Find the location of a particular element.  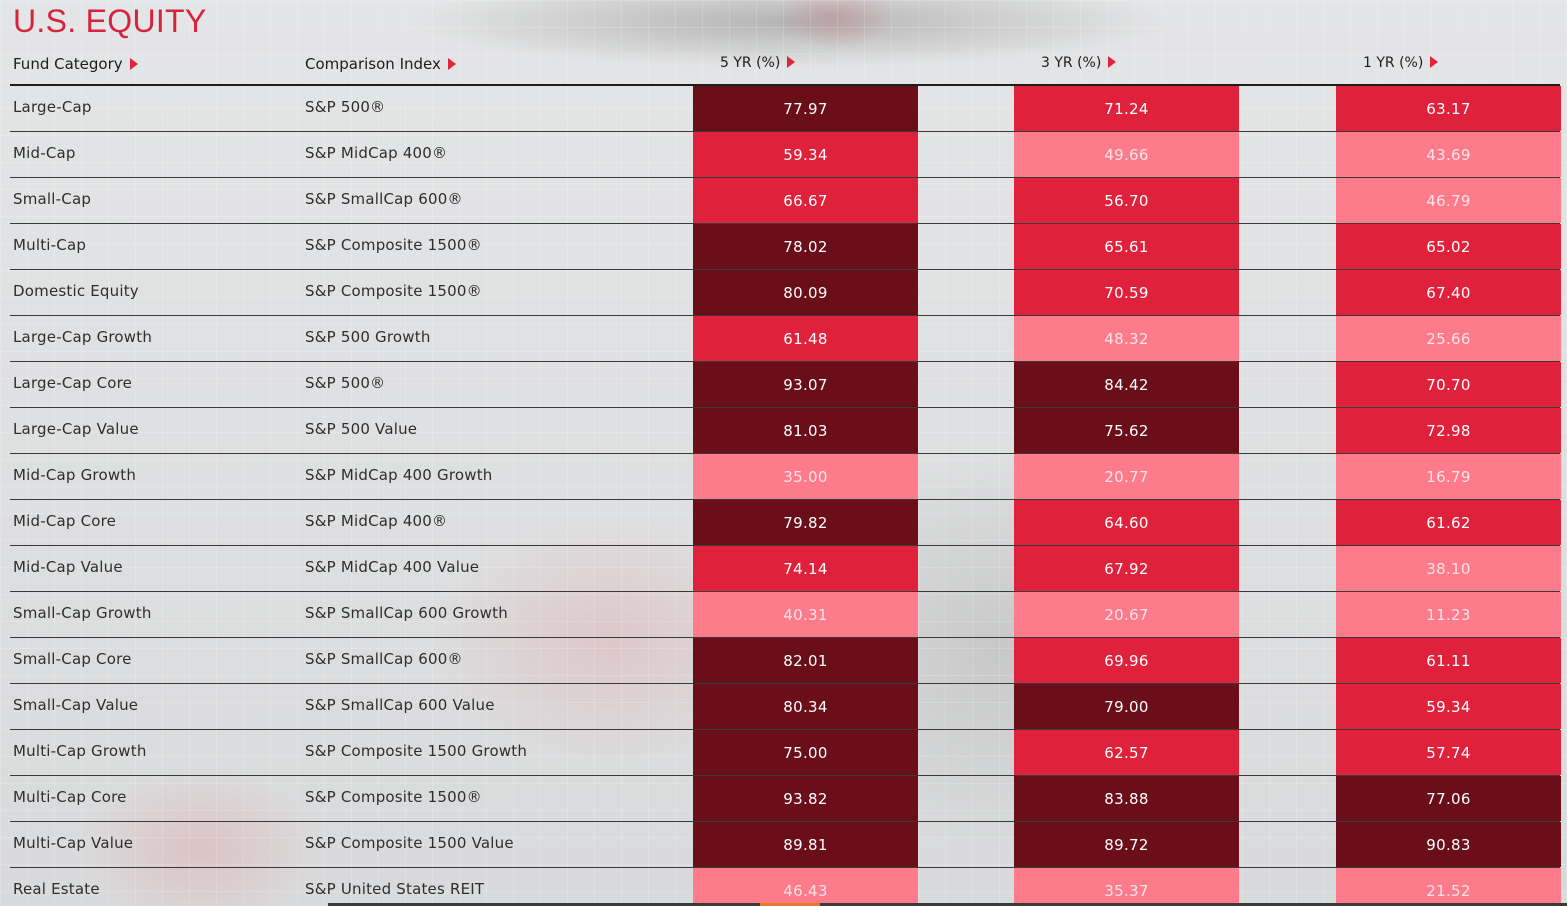

value-cell-5yr: 74.14 is located at coordinates (805, 568).